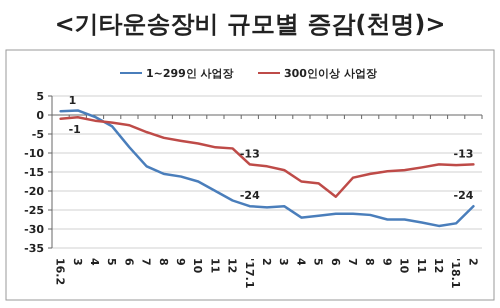 The image size is (500, 308). I want to click on y-tick-label: -15, so click(34, 172).